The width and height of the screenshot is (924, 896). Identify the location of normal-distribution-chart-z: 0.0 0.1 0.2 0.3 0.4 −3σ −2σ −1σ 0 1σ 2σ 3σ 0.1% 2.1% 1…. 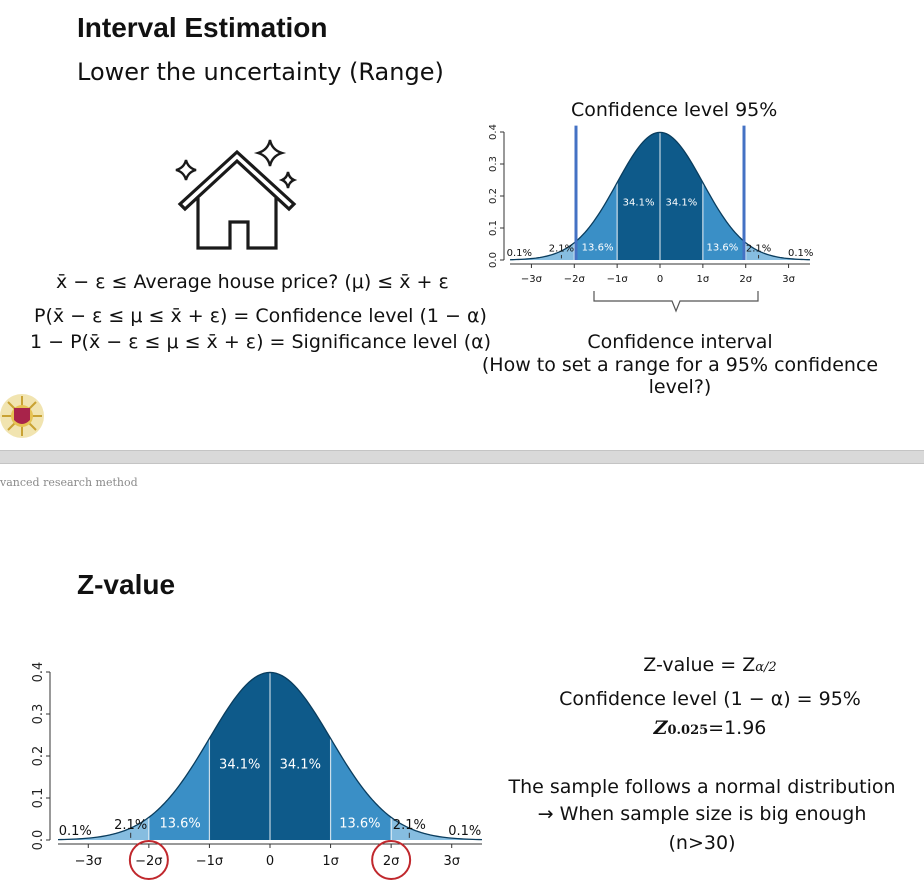
(257, 771).